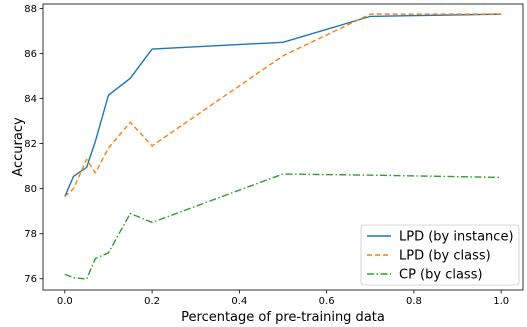  What do you see at coordinates (30, 54) in the screenshot?
I see `y-tick-label: 86` at bounding box center [30, 54].